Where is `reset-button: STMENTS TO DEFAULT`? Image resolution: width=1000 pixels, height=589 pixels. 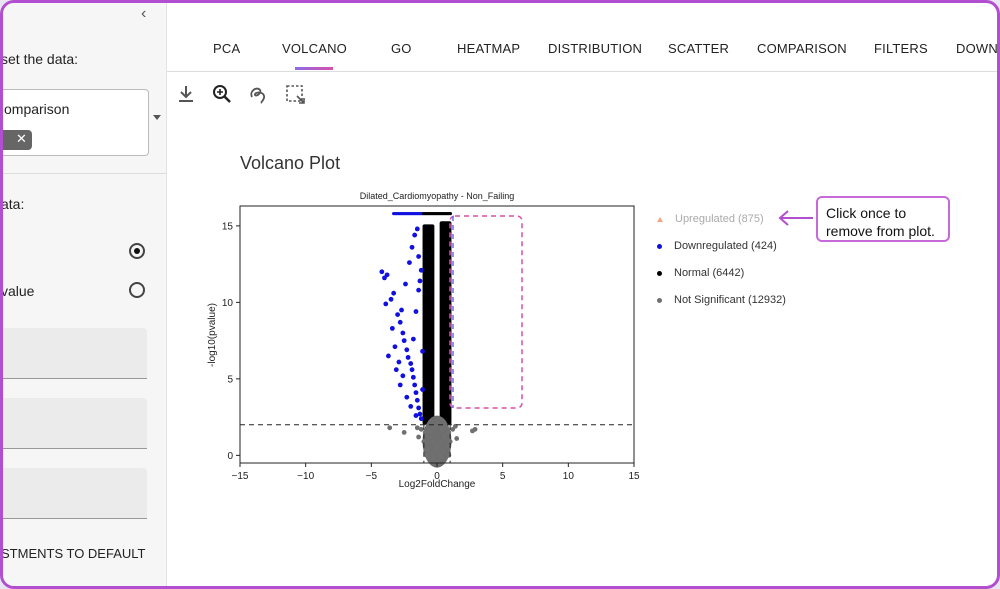
reset-button: STMENTS TO DEFAULT is located at coordinates (74, 553).